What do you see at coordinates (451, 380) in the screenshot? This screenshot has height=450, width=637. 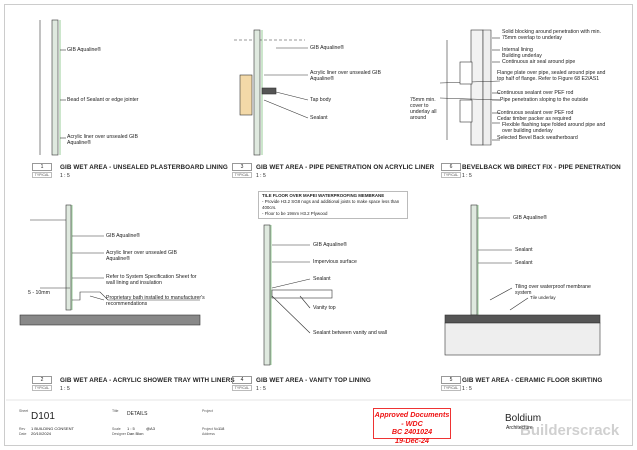 I see `detail-number: 5` at bounding box center [451, 380].